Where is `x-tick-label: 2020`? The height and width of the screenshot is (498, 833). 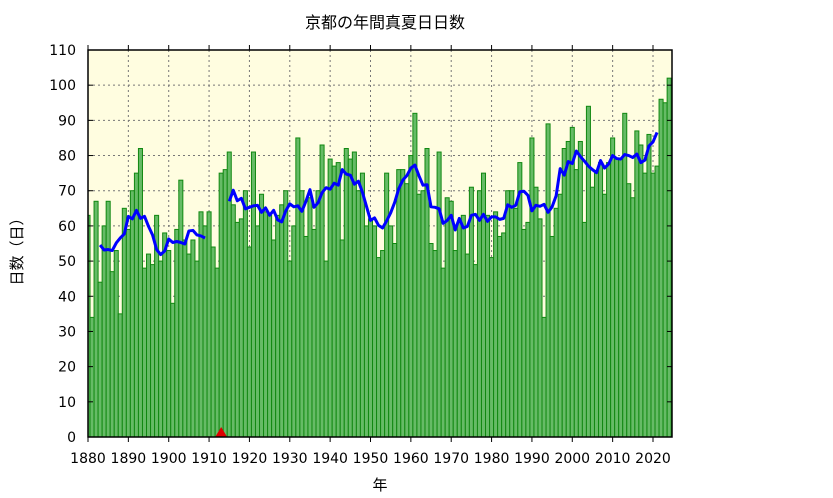
x-tick-label: 2020 is located at coordinates (653, 459).